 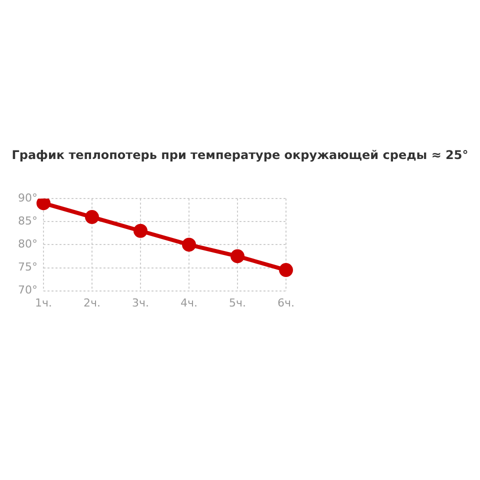 What do you see at coordinates (28, 197) in the screenshot?
I see `y-tick-label: 90°` at bounding box center [28, 197].